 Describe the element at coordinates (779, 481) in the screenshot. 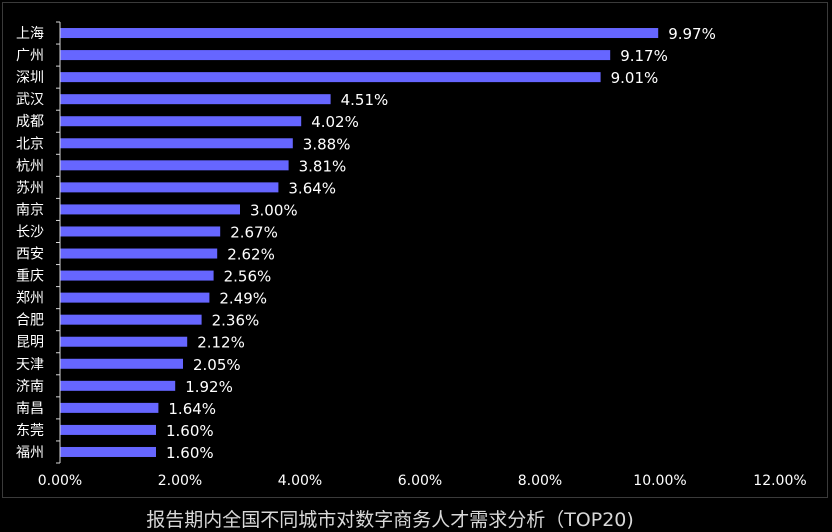

I see `x-tick-label: 12.00%` at that location.